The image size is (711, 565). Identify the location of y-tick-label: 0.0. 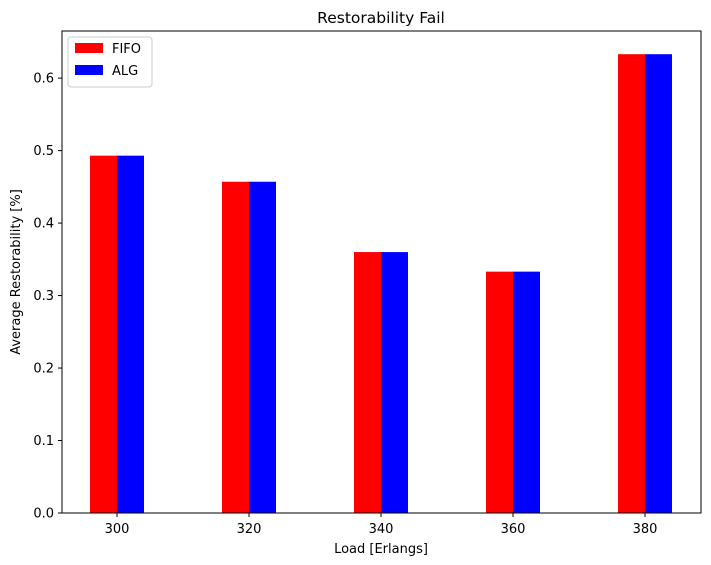
(43, 514).